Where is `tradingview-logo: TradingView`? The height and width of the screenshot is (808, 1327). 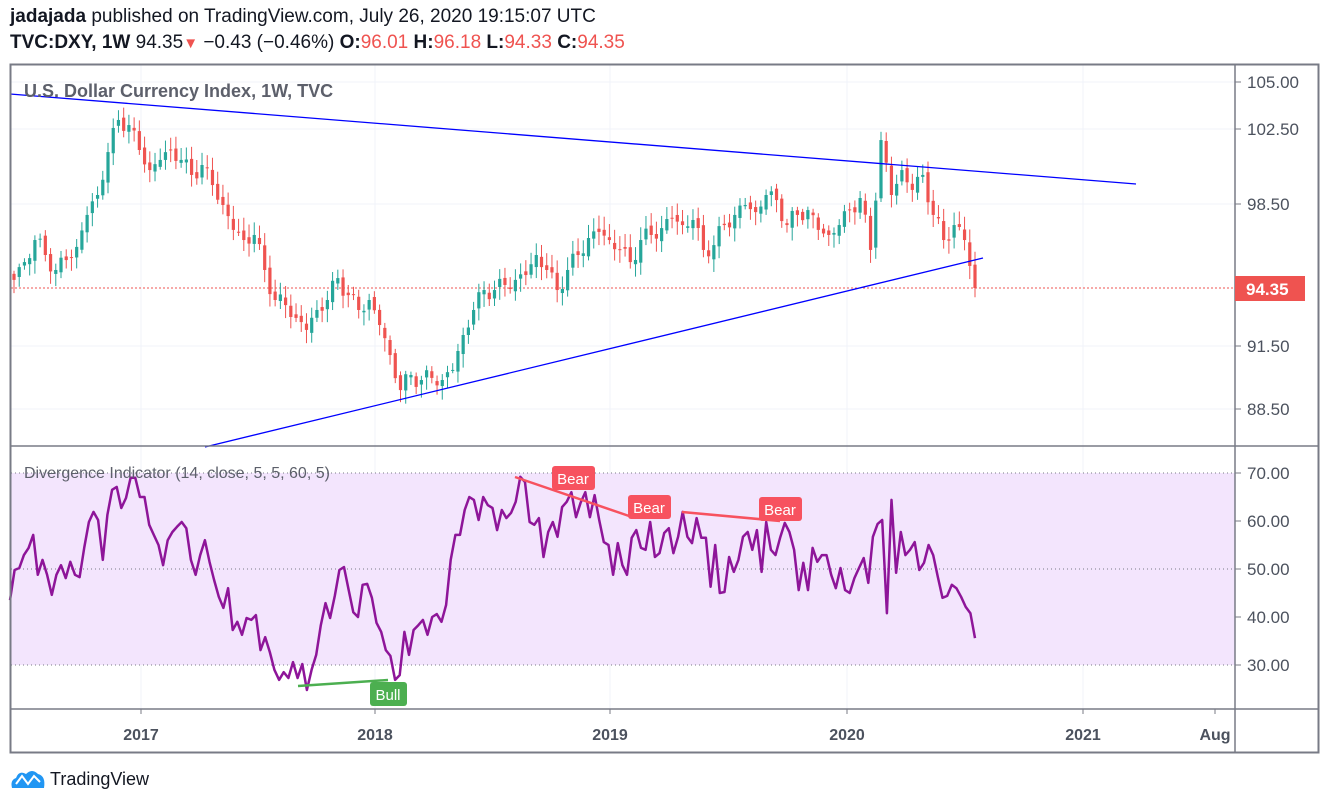
tradingview-logo: TradingView is located at coordinates (79, 779).